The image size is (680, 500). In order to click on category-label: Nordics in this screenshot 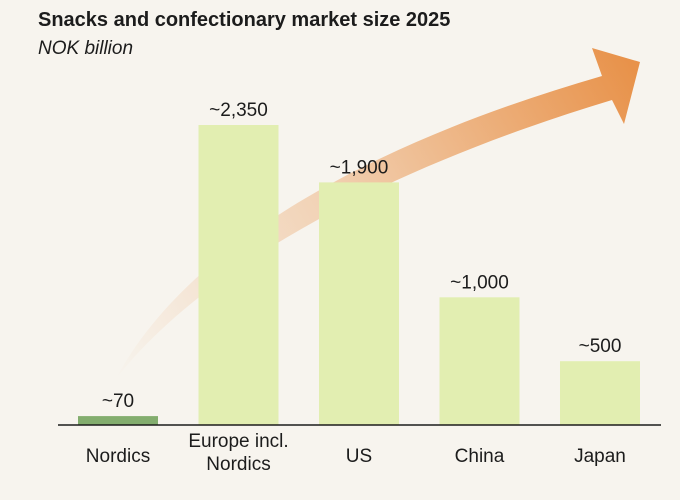, I will do `click(118, 456)`.